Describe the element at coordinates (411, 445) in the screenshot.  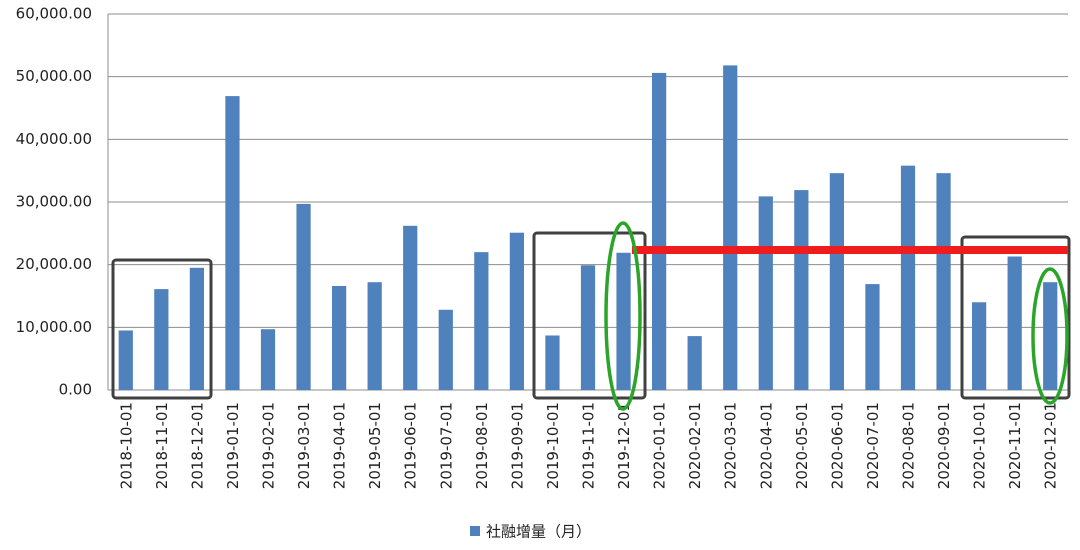
I see `x-tick-label: 2019-06-01` at that location.